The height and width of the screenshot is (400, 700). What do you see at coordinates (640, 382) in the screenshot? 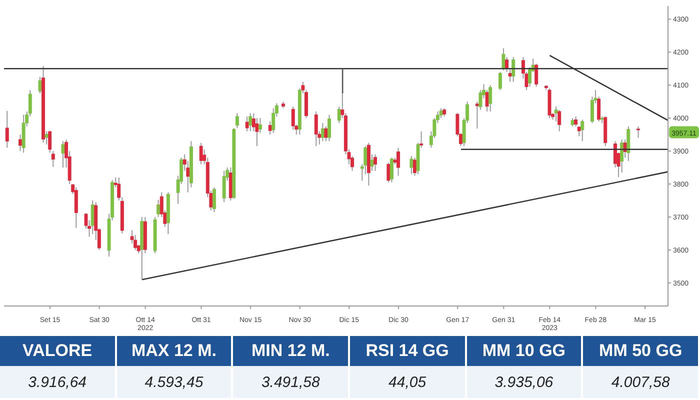
I see `text: 4.007,58` at bounding box center [640, 382].